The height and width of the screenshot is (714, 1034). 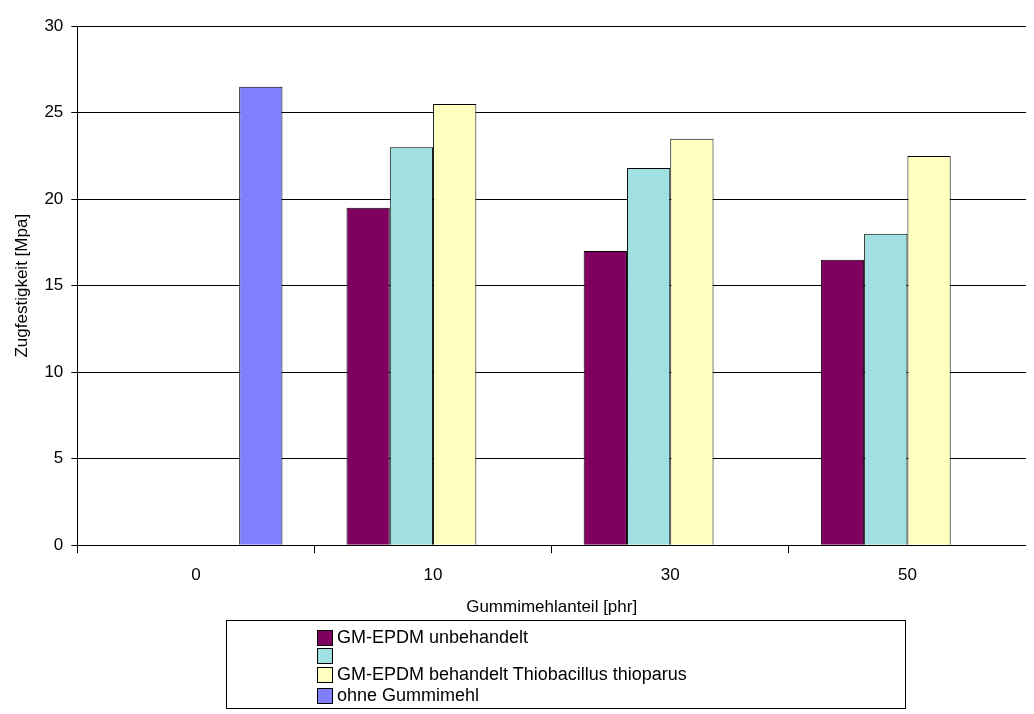 I want to click on legend-label: GM-EPDM unbehandelt, so click(x=433, y=637).